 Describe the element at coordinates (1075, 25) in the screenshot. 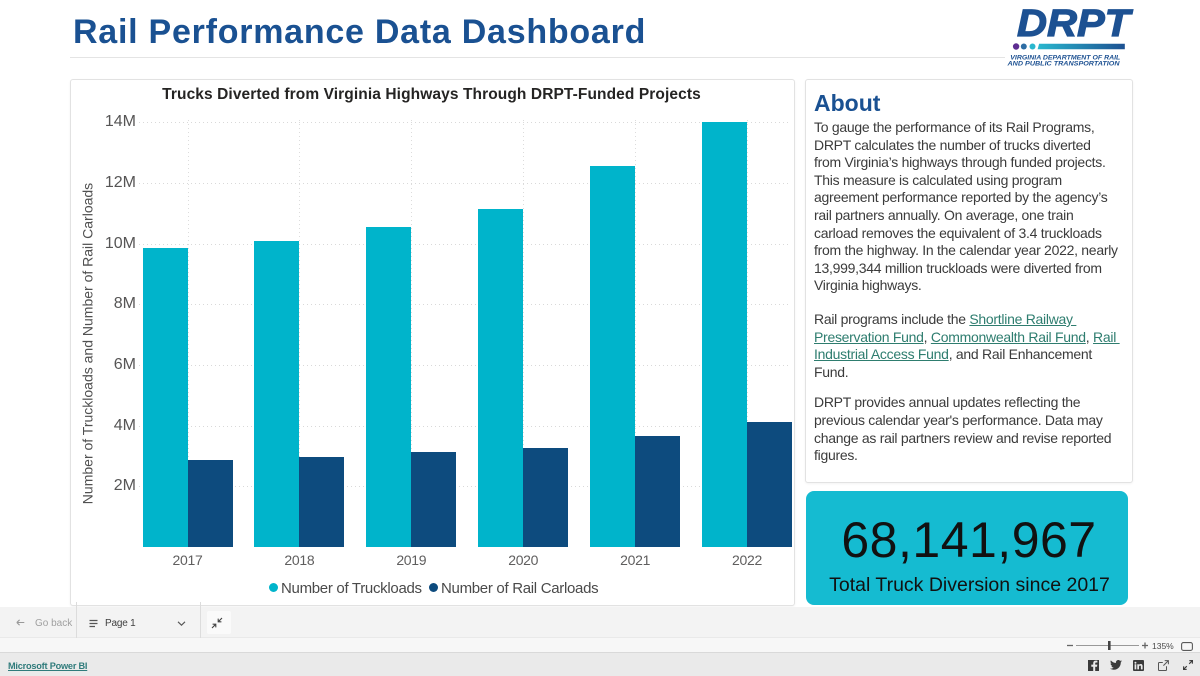

I see `svg-text: DRPT` at that location.